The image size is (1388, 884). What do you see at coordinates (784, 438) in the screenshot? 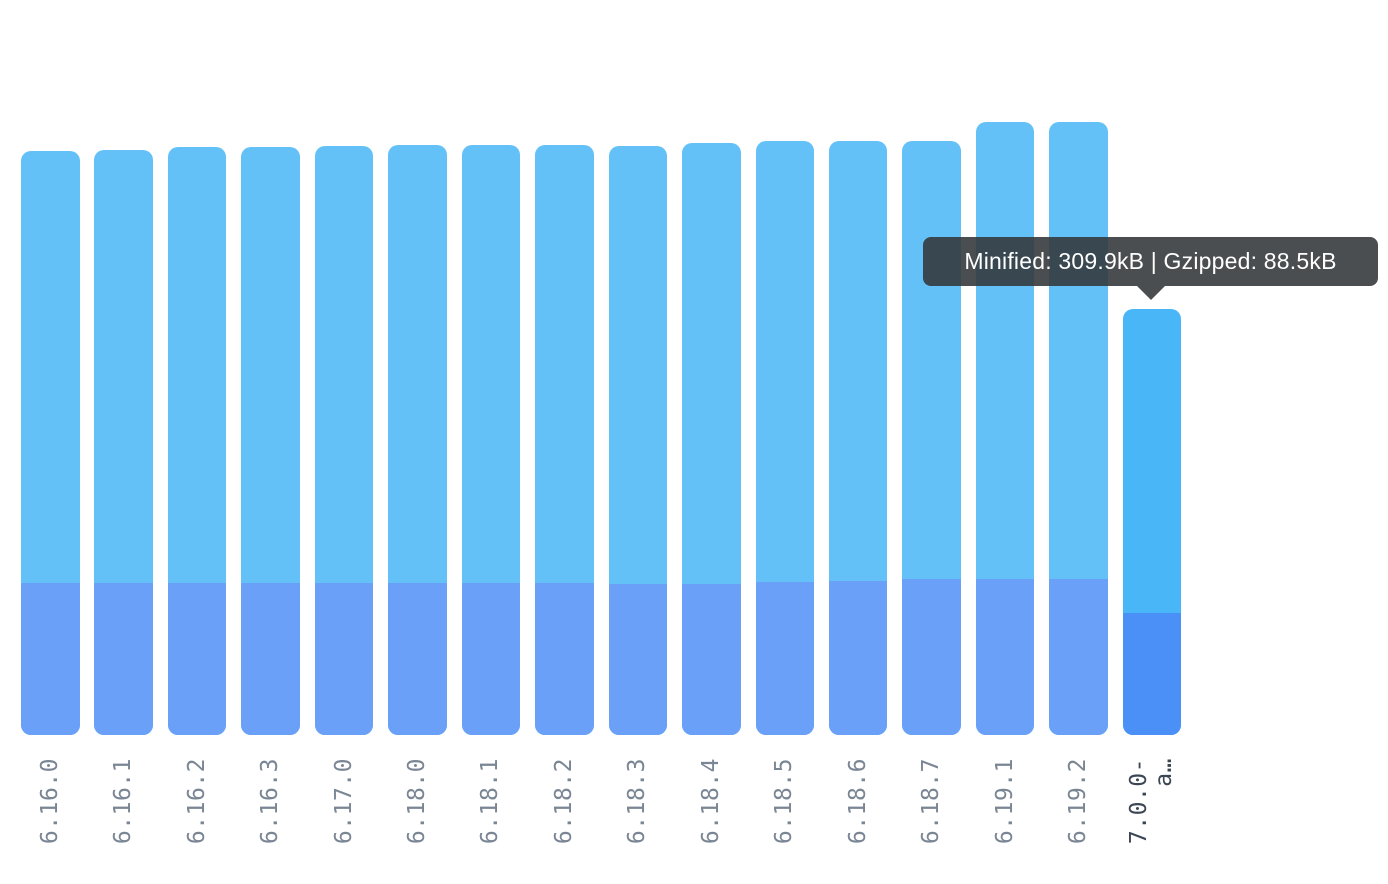
I see `bar-6.18.5` at bounding box center [784, 438].